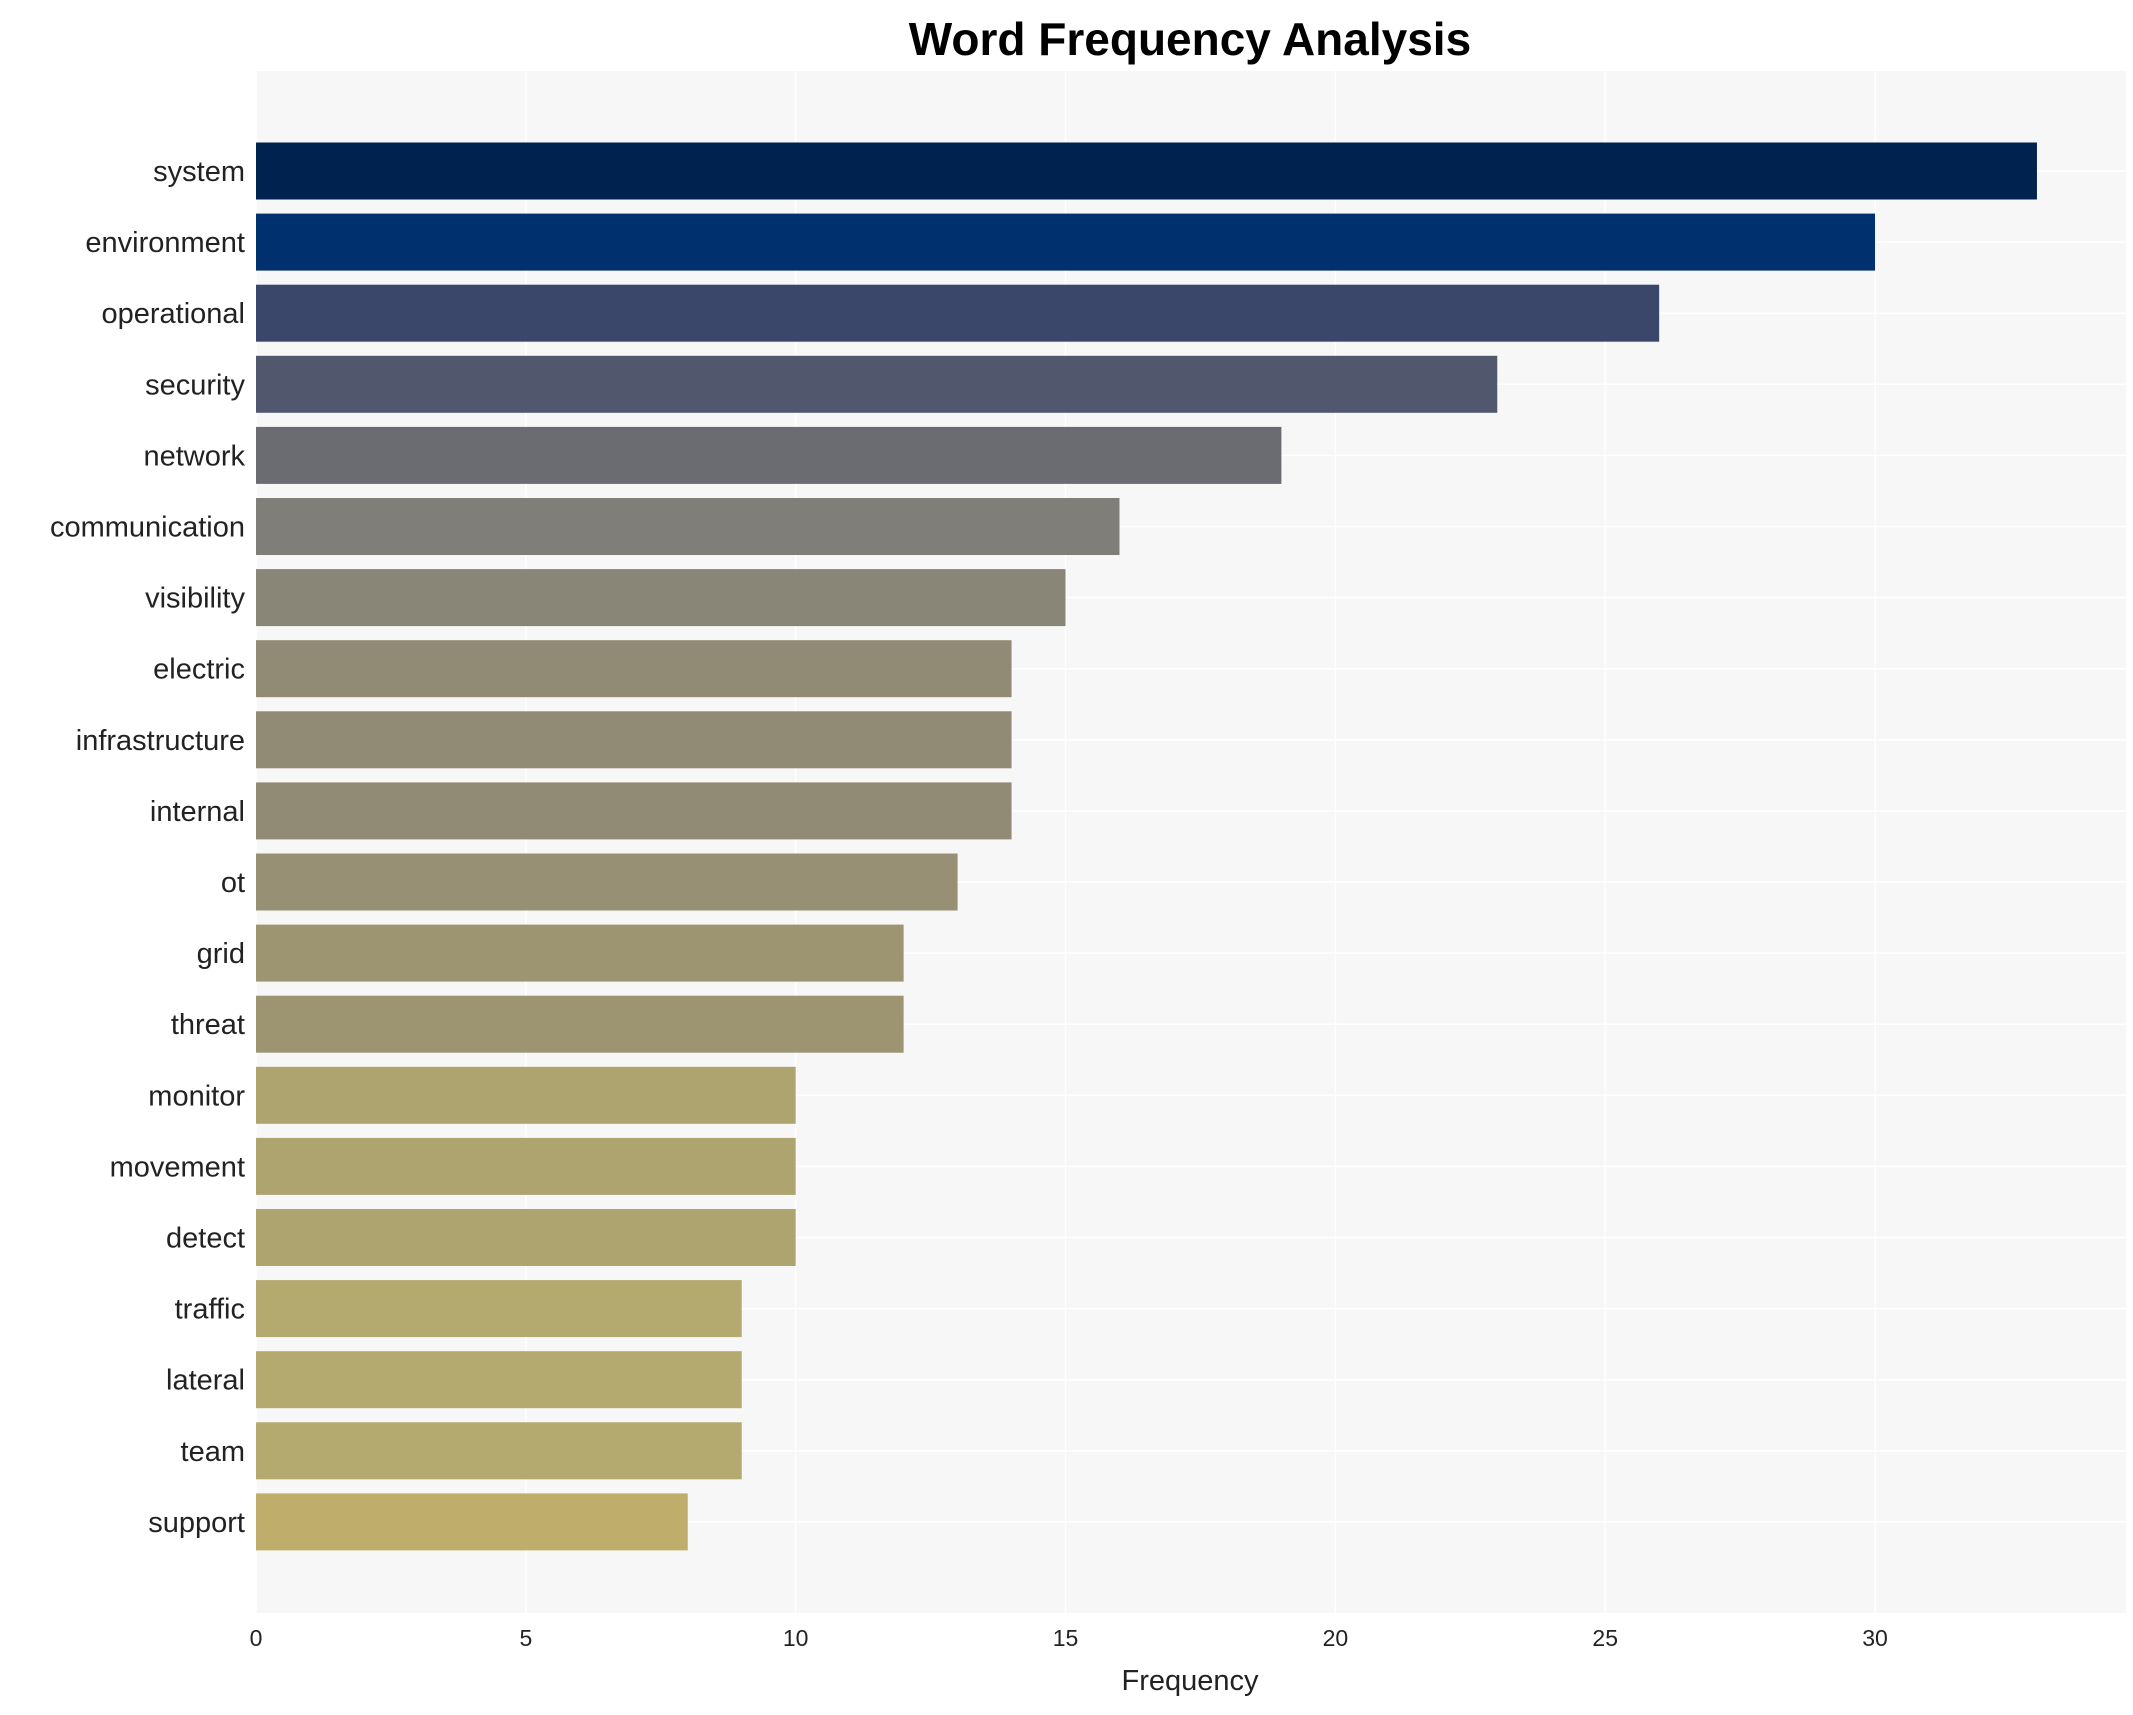 This screenshot has width=2133, height=1715. I want to click on bar-infrastructure, so click(634, 740).